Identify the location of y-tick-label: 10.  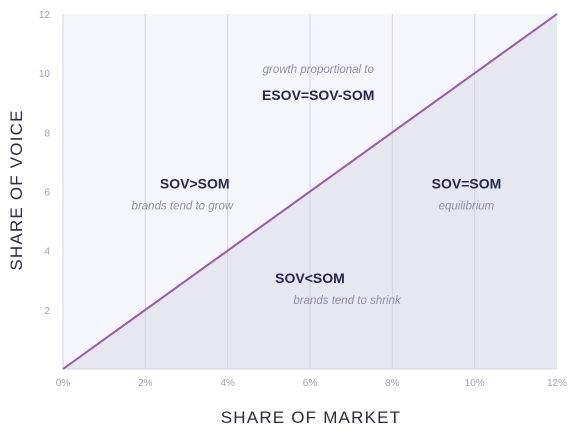
(45, 74).